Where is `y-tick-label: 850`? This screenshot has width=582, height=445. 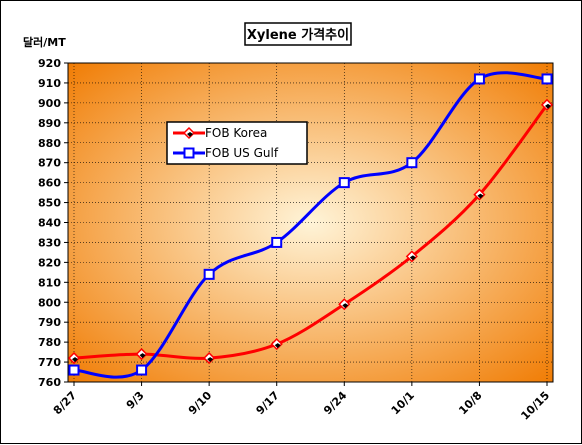
y-tick-label: 850 is located at coordinates (49, 203).